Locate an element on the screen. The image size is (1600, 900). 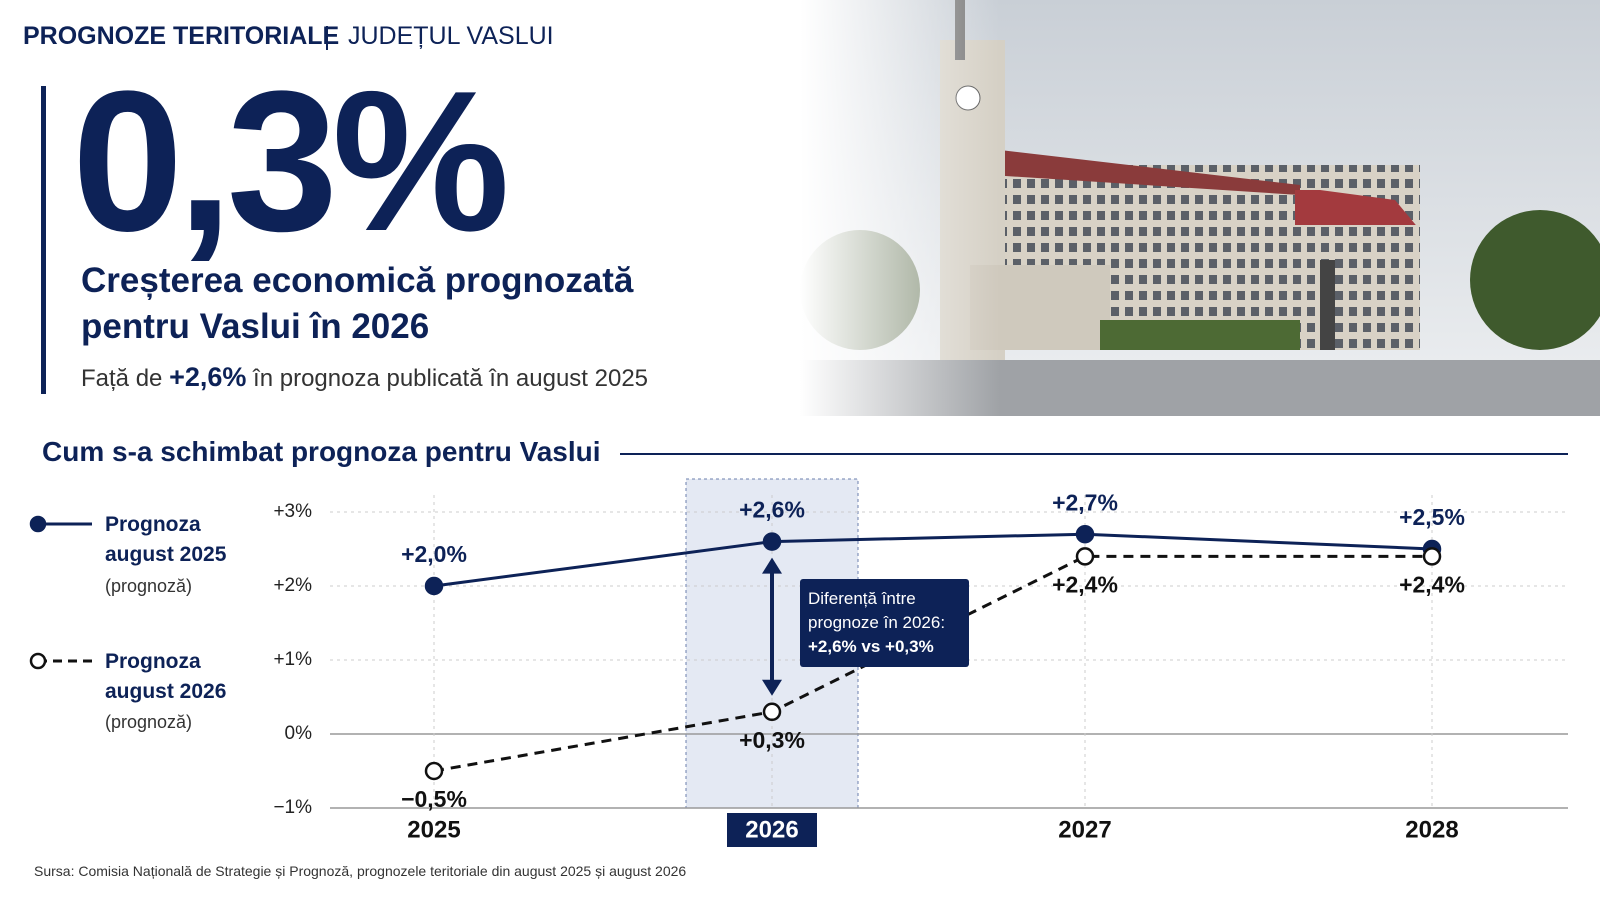
annotation-line: Diferență între is located at coordinates (862, 598).